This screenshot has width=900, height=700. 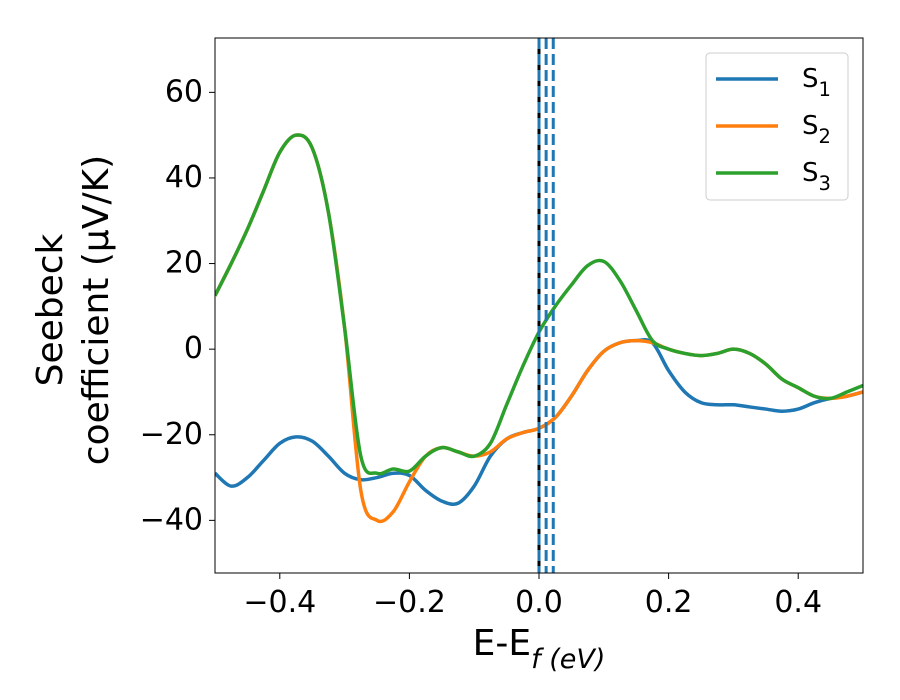 What do you see at coordinates (184, 91) in the screenshot?
I see `y-tick-label: 60` at bounding box center [184, 91].